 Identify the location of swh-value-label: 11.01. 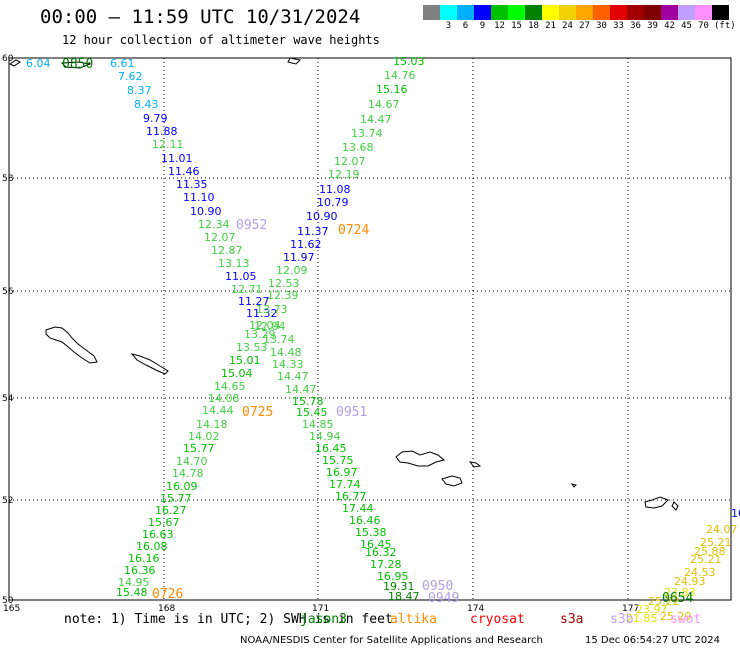
(177, 158).